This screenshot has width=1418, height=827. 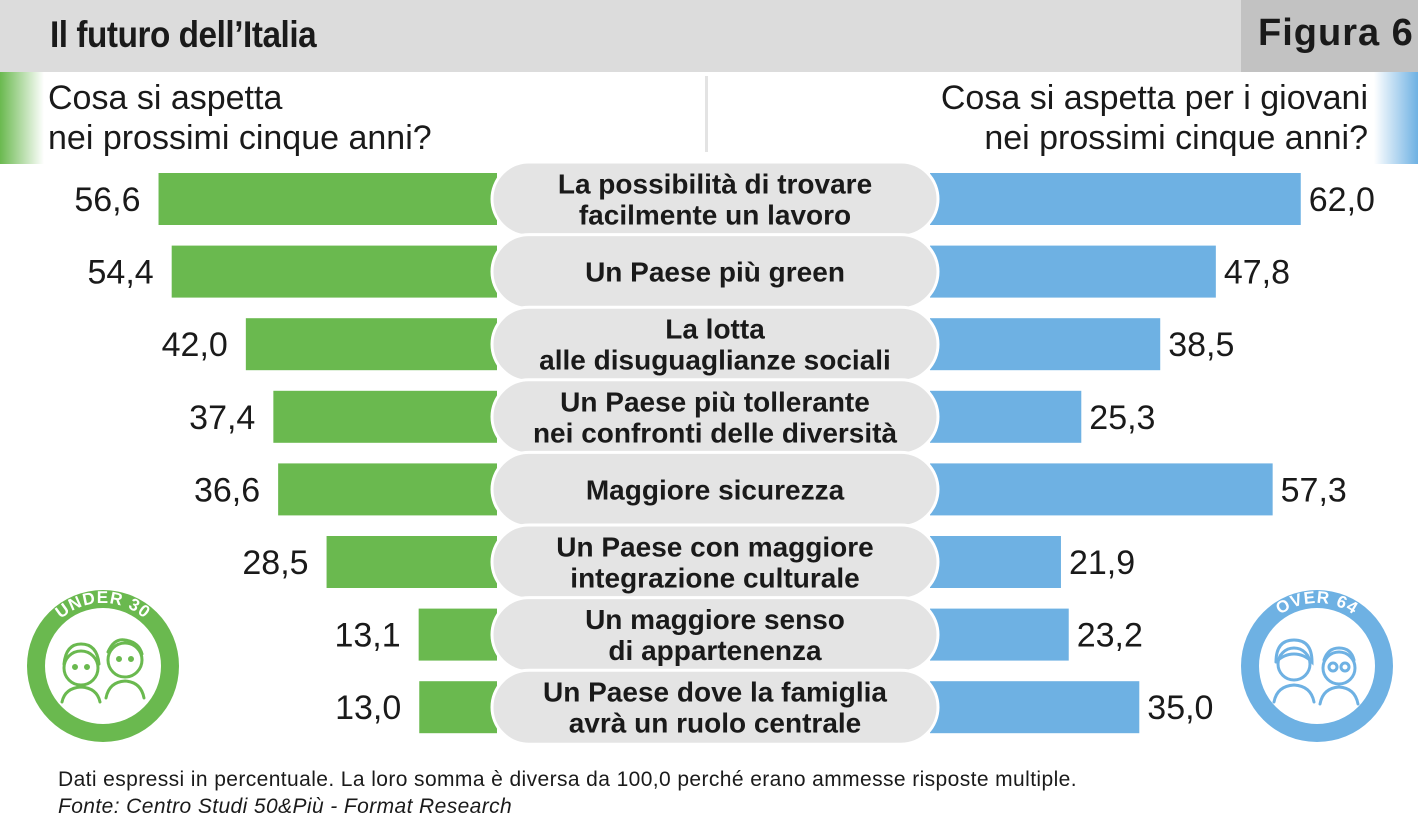 I want to click on category-label: Maggiore sicurezza, so click(x=715, y=489).